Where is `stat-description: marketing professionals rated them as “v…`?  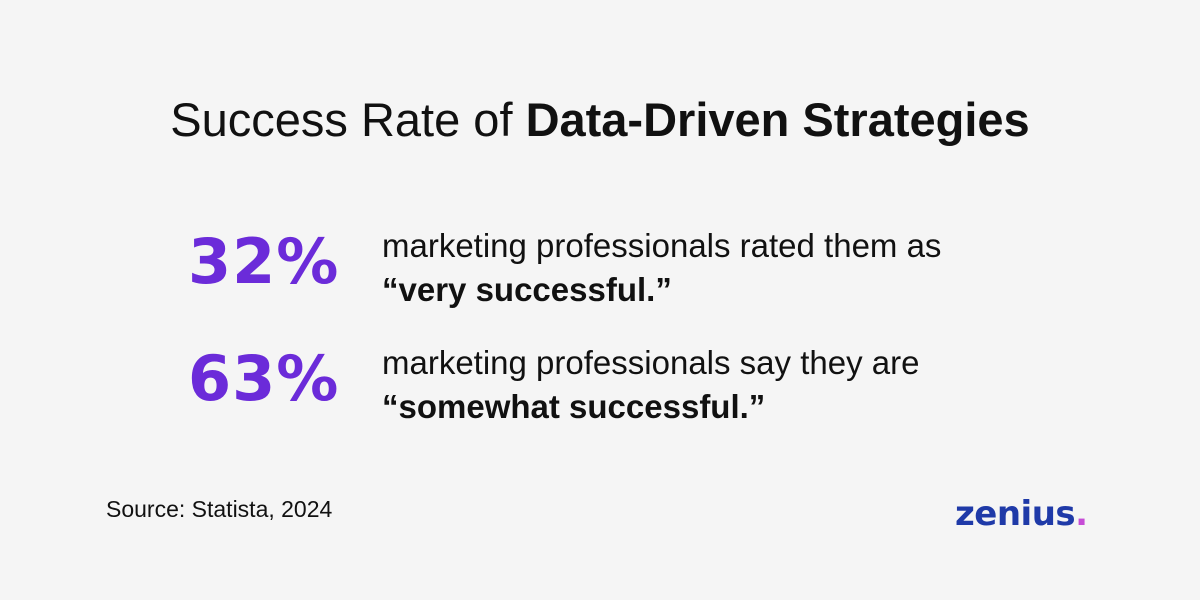 stat-description: marketing professionals rated them as “v… is located at coordinates (732, 268).